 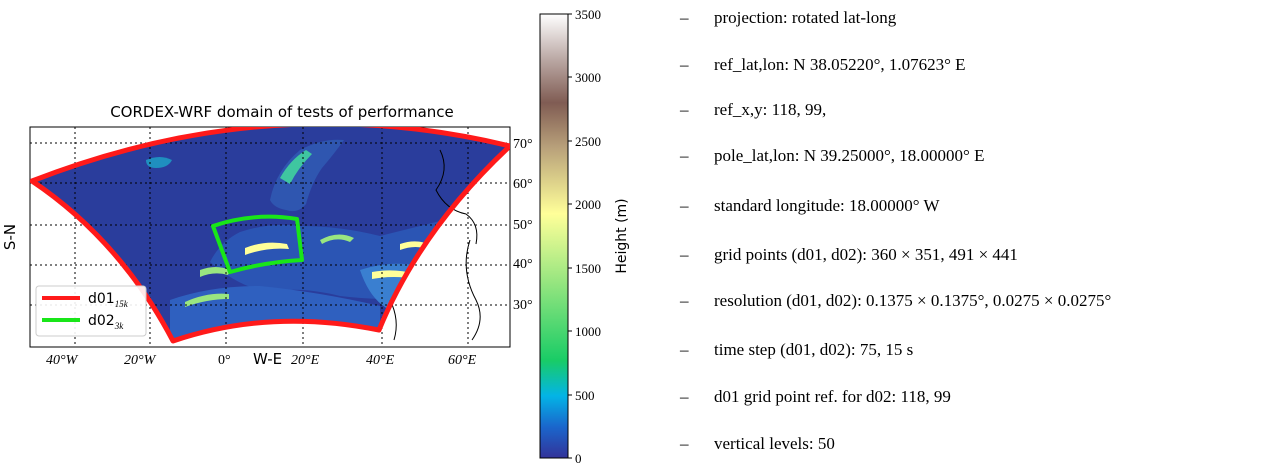 What do you see at coordinates (523, 305) in the screenshot?
I see `lat-tick-30: 30°` at bounding box center [523, 305].